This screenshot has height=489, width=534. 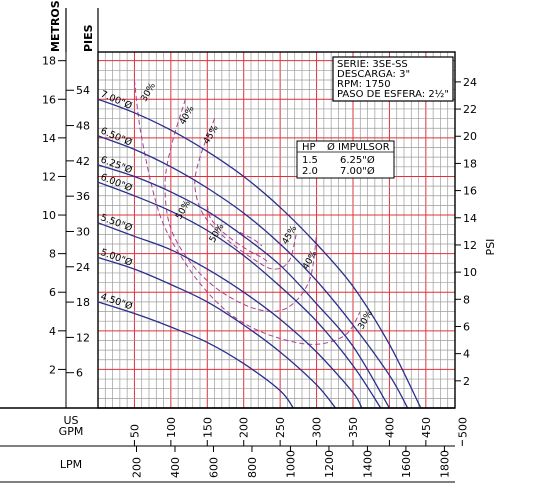 I want to click on pies-tick-label: 42, so click(x=83, y=161).